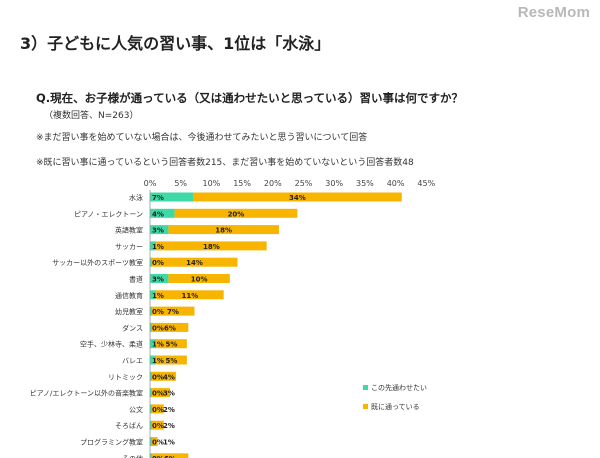 This screenshot has height=458, width=600. Describe the element at coordinates (396, 183) in the screenshot. I see `x-tick-label: 40%` at that location.